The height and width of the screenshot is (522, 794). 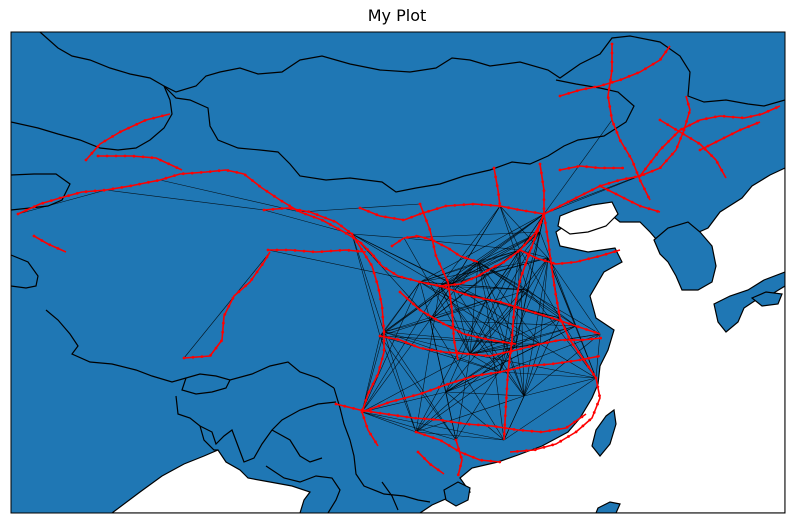 I want to click on sea-bohai, so click(x=588, y=218).